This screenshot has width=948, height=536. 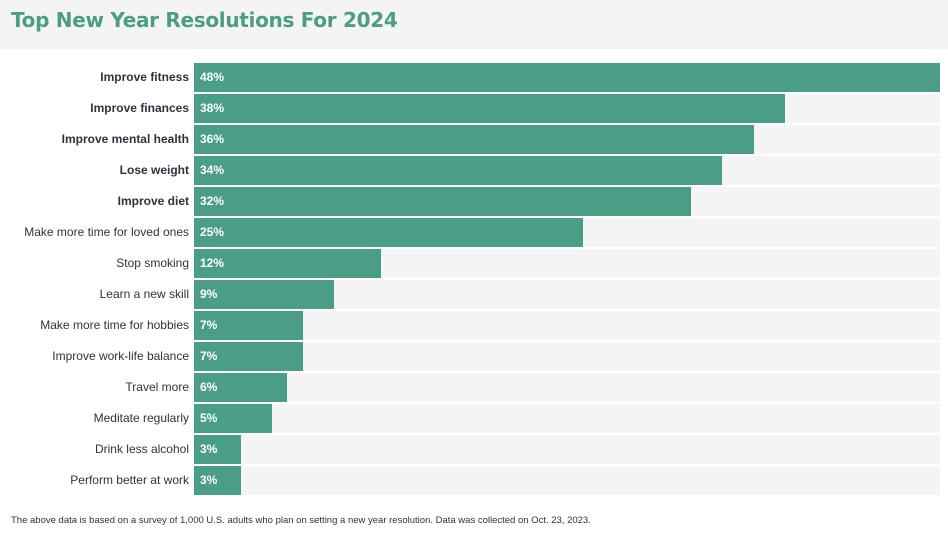 I want to click on bar-row: Improve mental health 36%, so click(x=474, y=139).